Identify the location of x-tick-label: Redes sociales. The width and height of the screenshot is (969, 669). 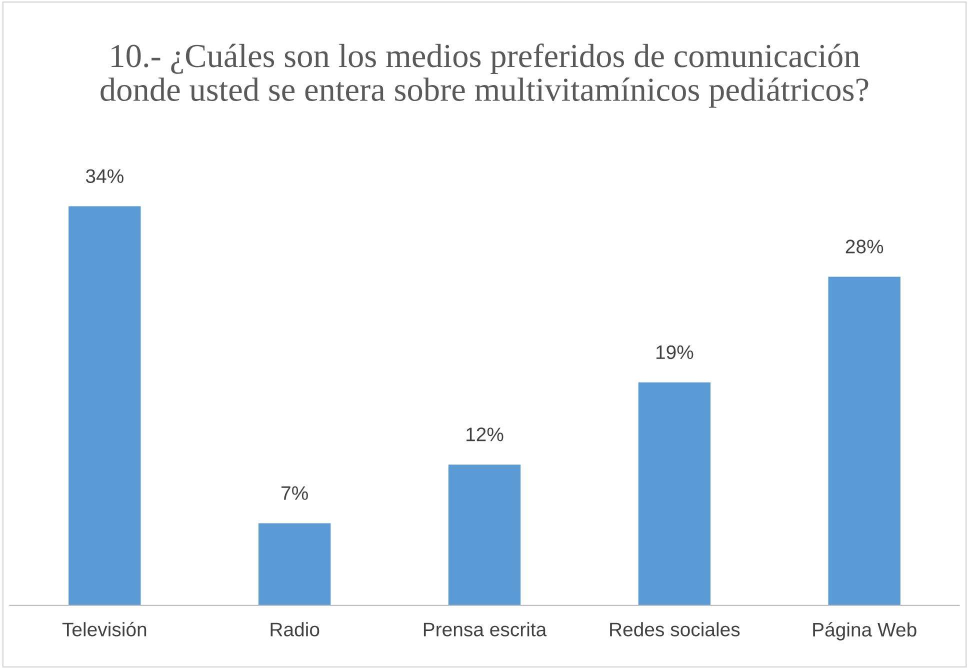
(675, 629).